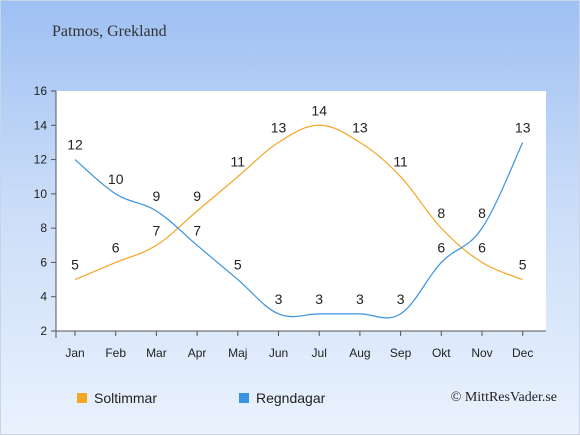 This screenshot has height=436, width=580. Describe the element at coordinates (441, 353) in the screenshot. I see `x-tick-label: Okt` at that location.